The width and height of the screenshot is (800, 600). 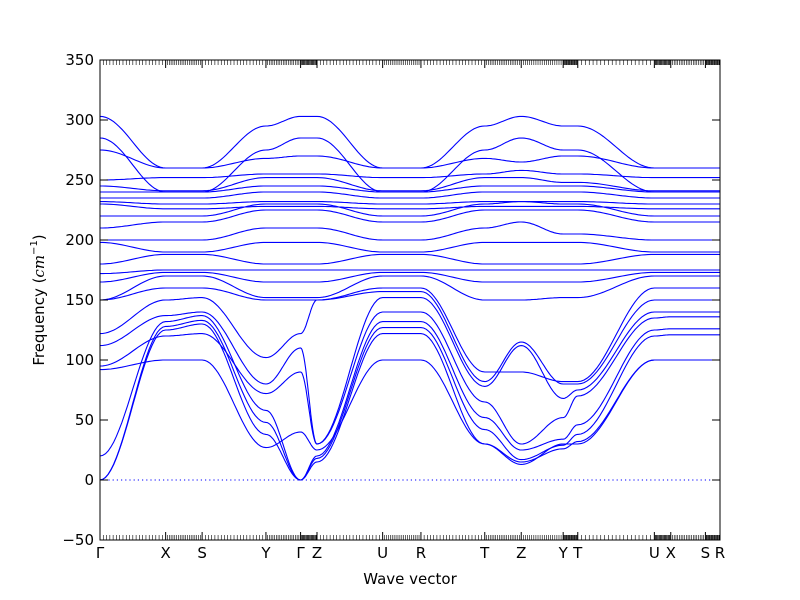 What do you see at coordinates (39, 266) in the screenshot?
I see `y-axis-label-unit: cm` at bounding box center [39, 266].